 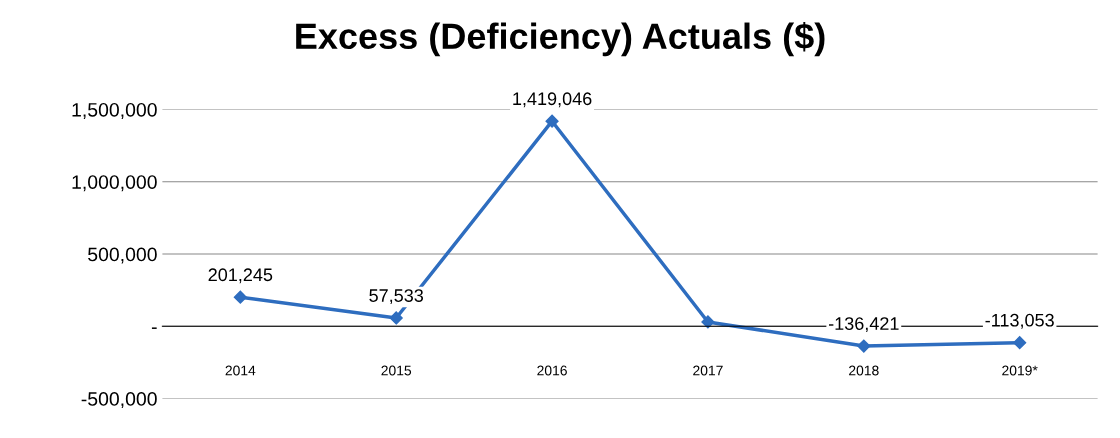 I want to click on y-tick-label: 1,500,000, so click(x=114, y=111).